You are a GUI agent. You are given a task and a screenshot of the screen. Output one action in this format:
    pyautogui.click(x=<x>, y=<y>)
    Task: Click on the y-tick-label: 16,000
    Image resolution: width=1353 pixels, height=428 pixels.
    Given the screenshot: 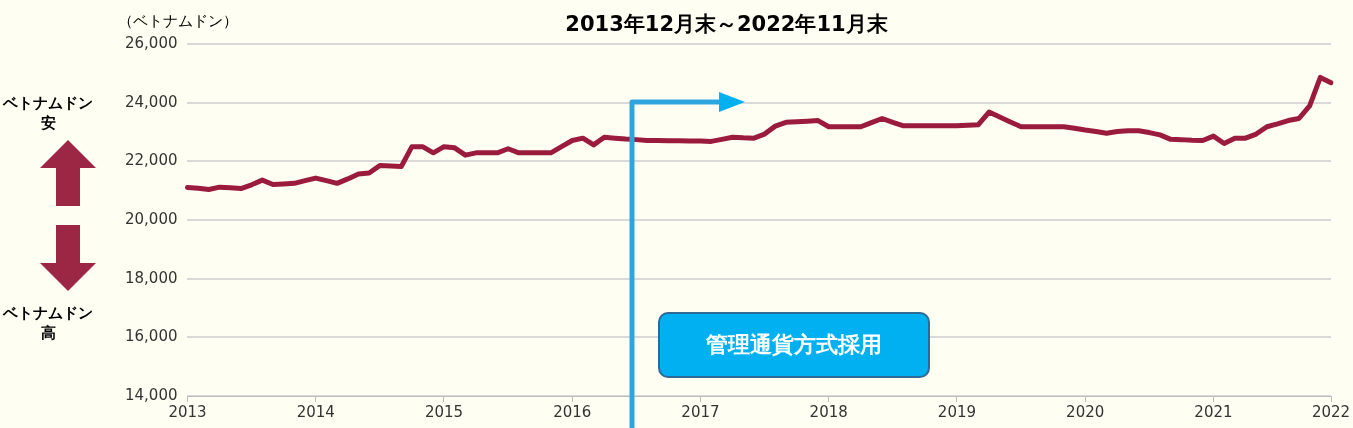 What is the action you would take?
    pyautogui.click(x=151, y=336)
    